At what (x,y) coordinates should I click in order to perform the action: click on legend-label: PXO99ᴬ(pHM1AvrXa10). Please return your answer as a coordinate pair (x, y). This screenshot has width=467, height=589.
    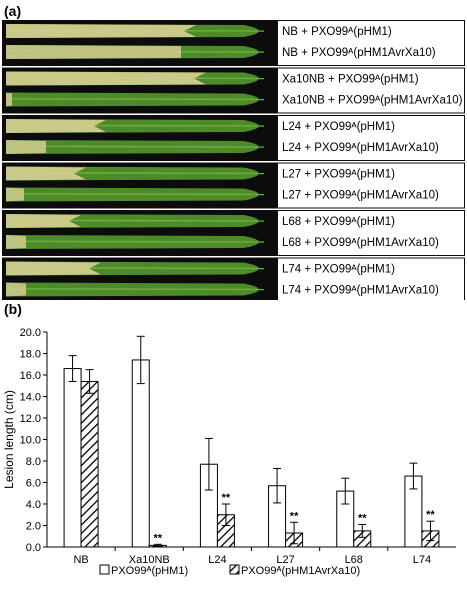
    Looking at the image, I should click on (300, 571).